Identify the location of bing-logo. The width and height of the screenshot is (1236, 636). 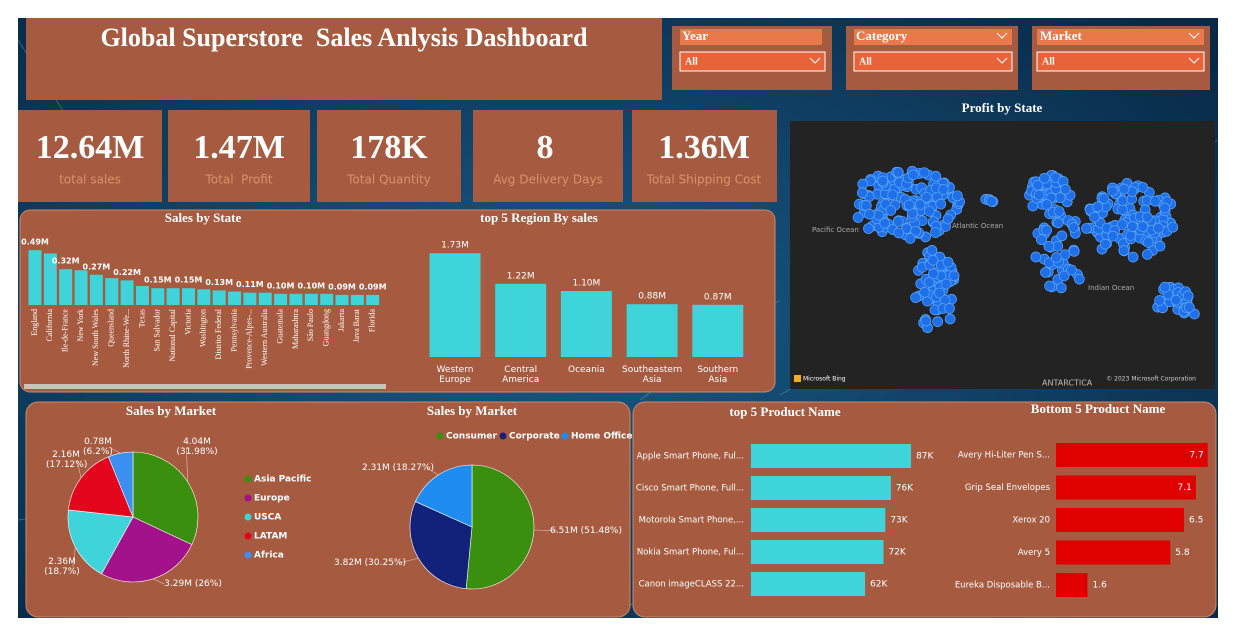
(797, 378).